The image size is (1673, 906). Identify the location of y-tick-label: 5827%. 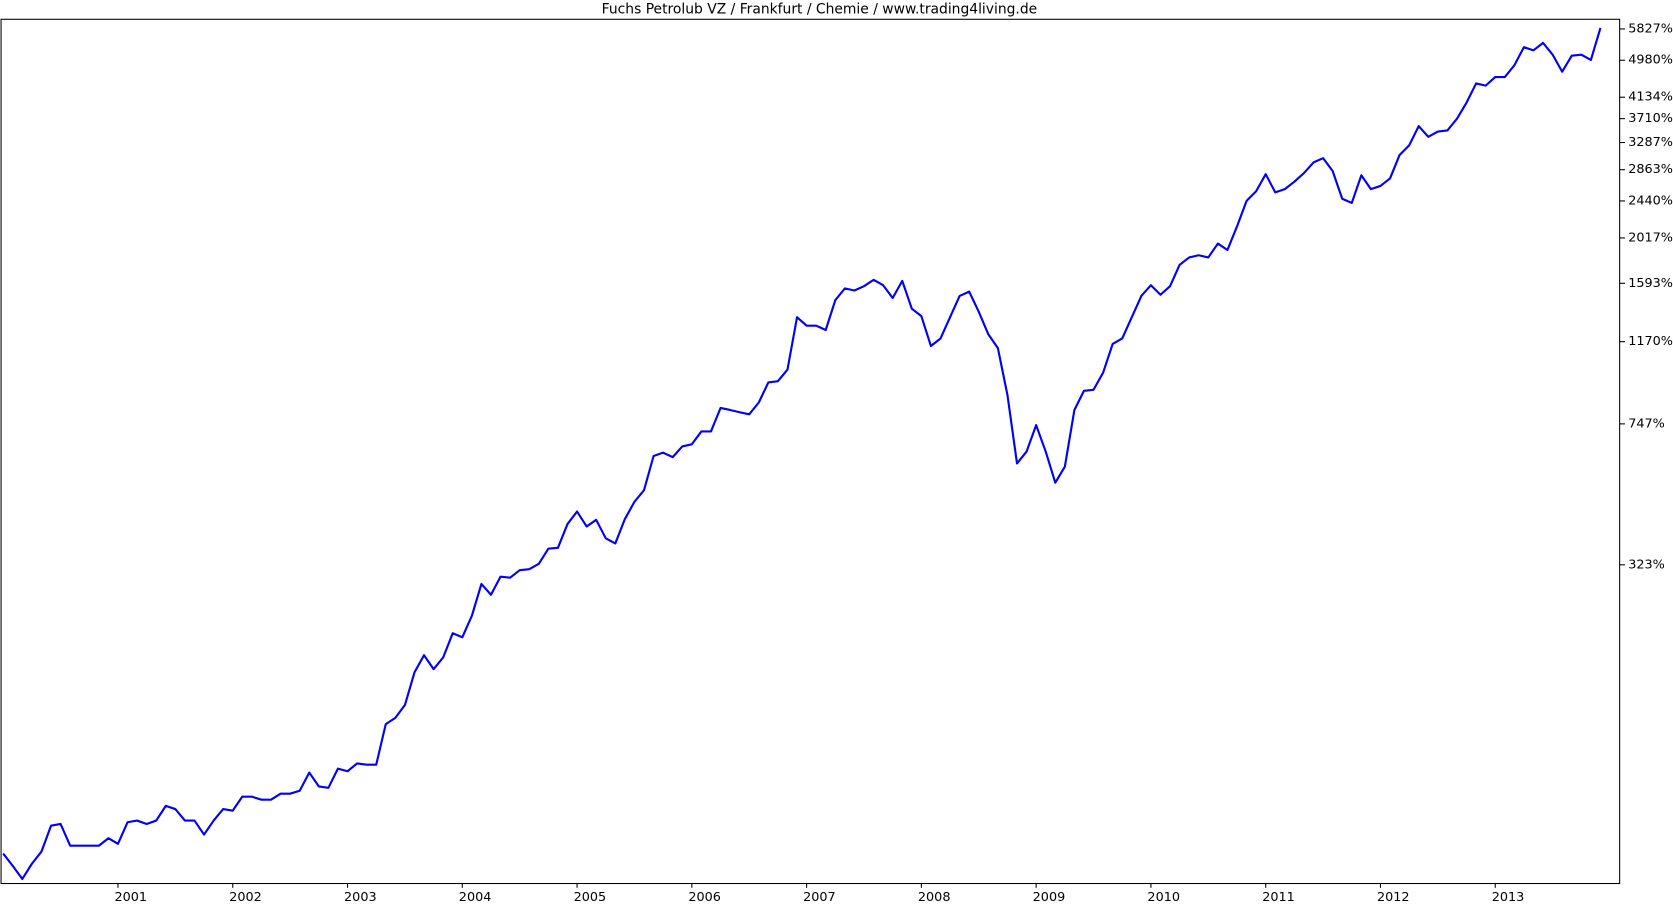
(1650, 28).